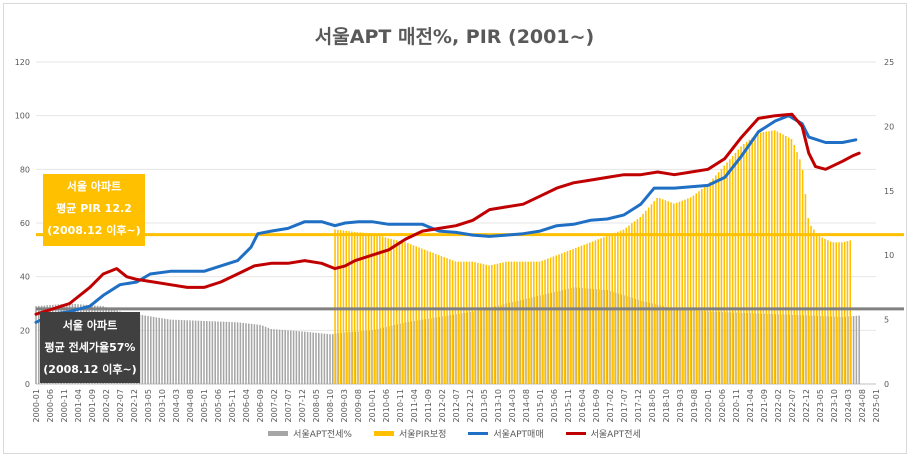  I want to click on x-tick-label: 2009-03, so click(344, 405).